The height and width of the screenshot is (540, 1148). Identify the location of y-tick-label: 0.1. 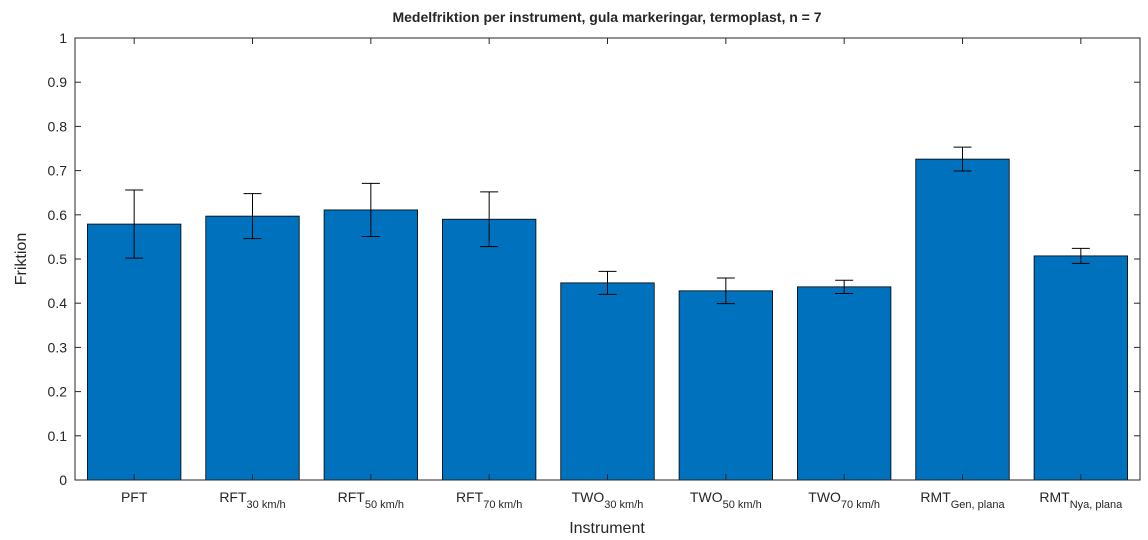
(58, 436).